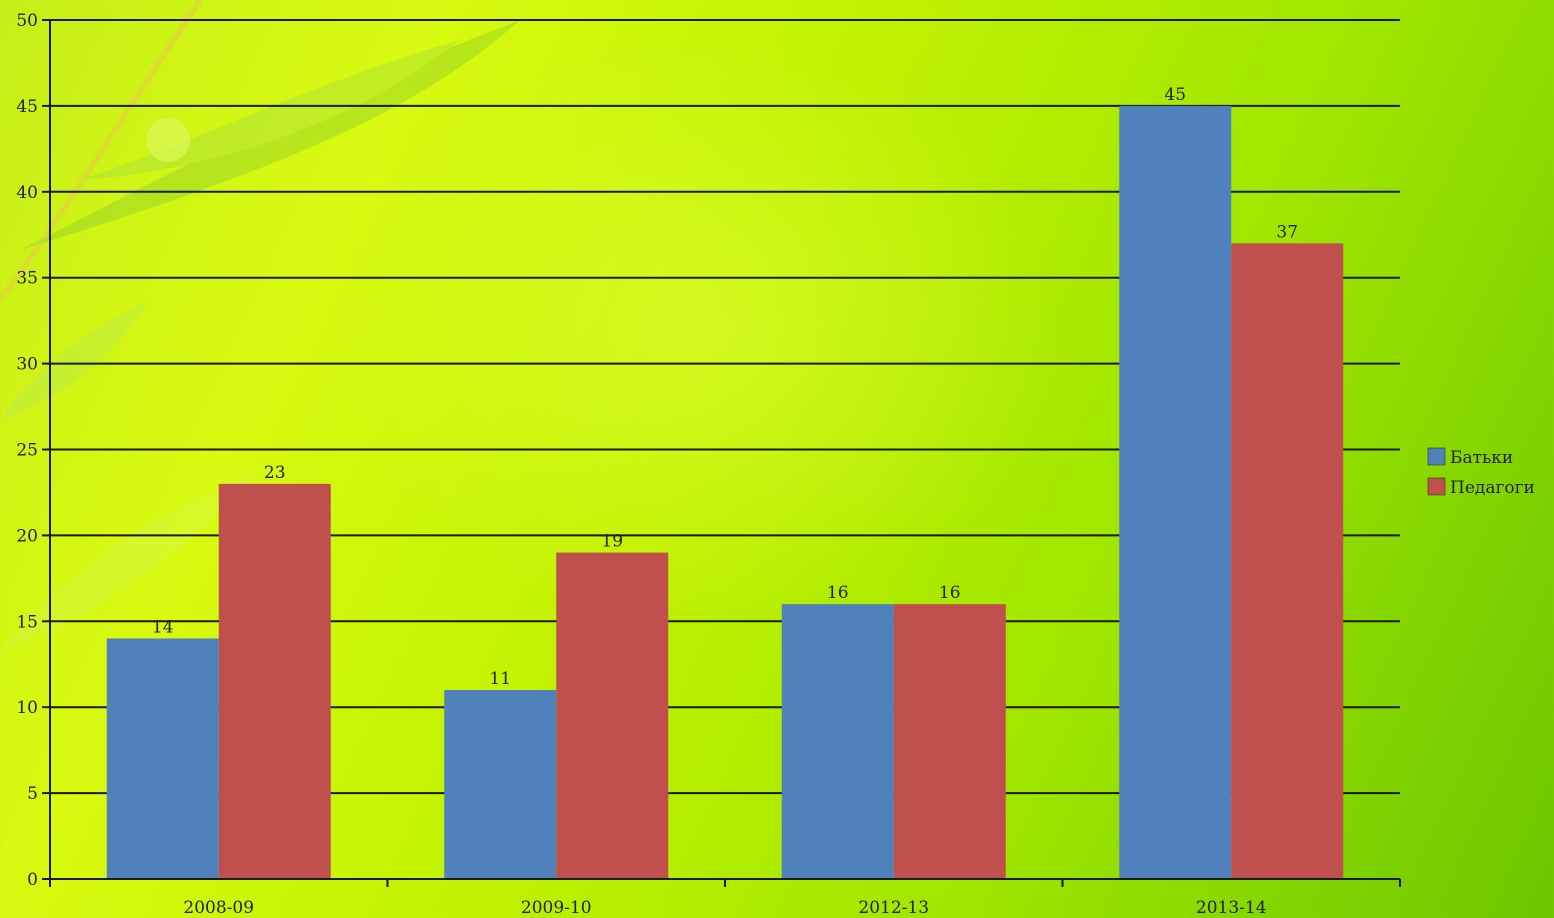  What do you see at coordinates (500, 679) in the screenshot?
I see `data-label: 11` at bounding box center [500, 679].